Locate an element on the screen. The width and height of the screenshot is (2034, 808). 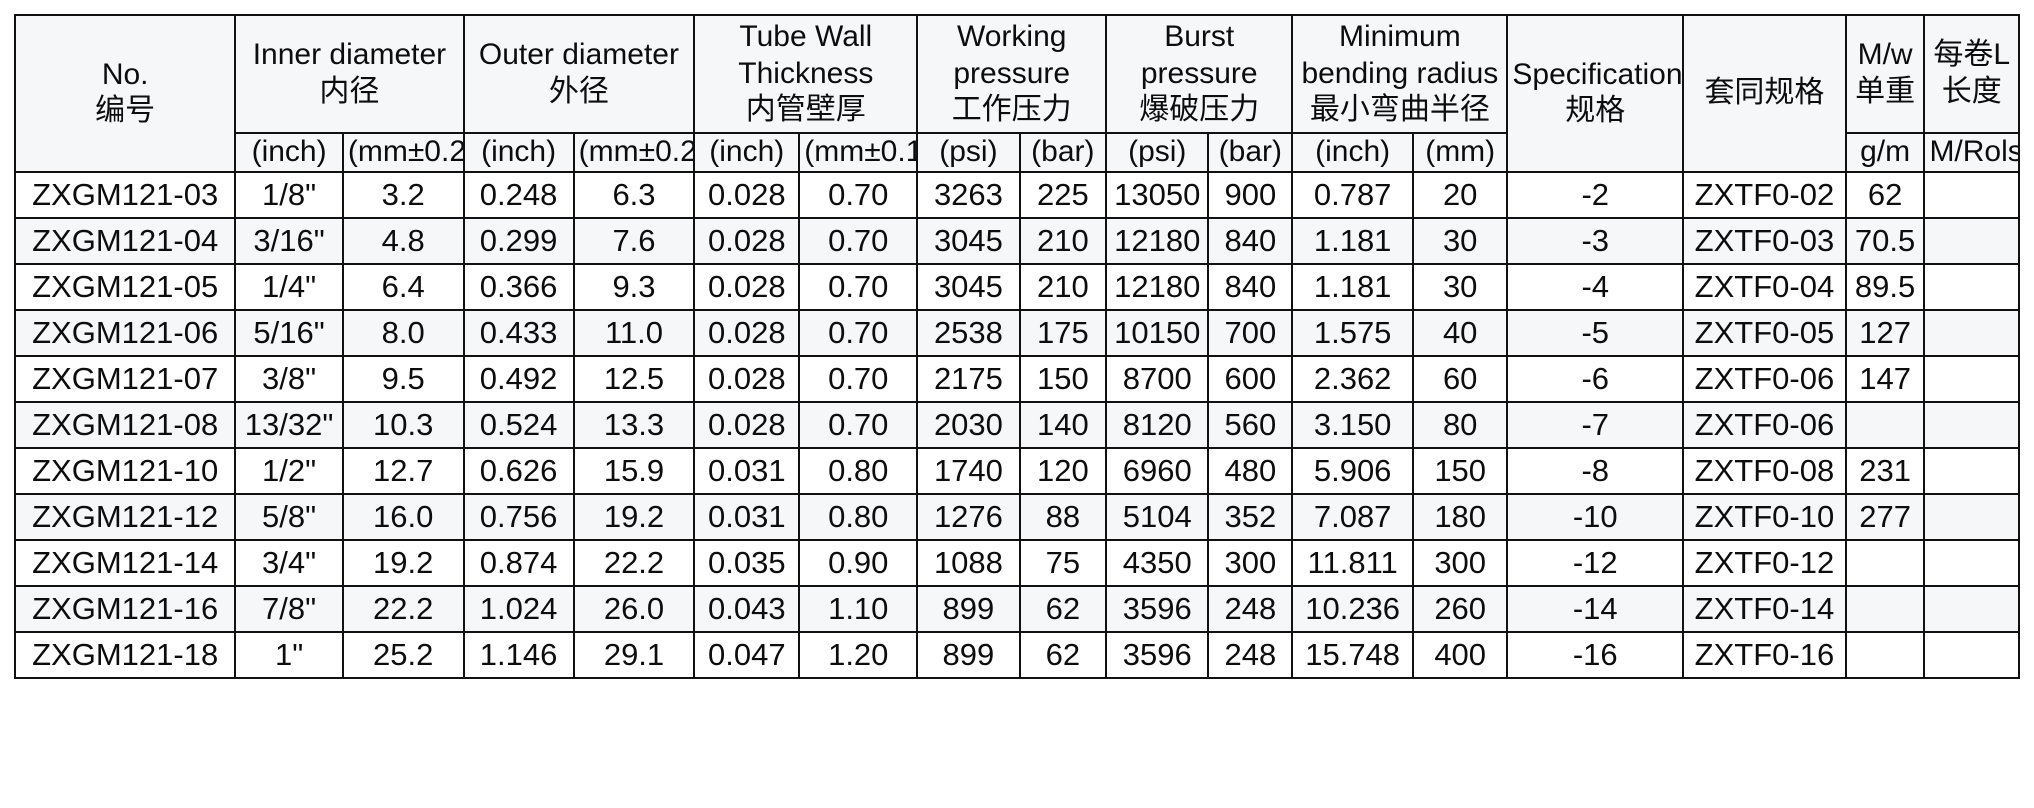
cell-bend_inch: 11.811 is located at coordinates (1352, 562).